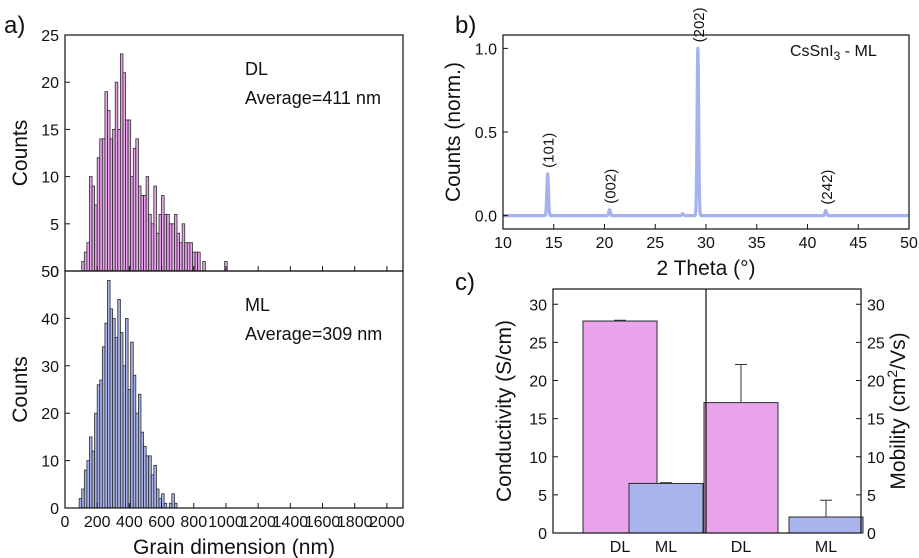 The image size is (919, 558). I want to click on x-tick-label: 45, so click(858, 243).